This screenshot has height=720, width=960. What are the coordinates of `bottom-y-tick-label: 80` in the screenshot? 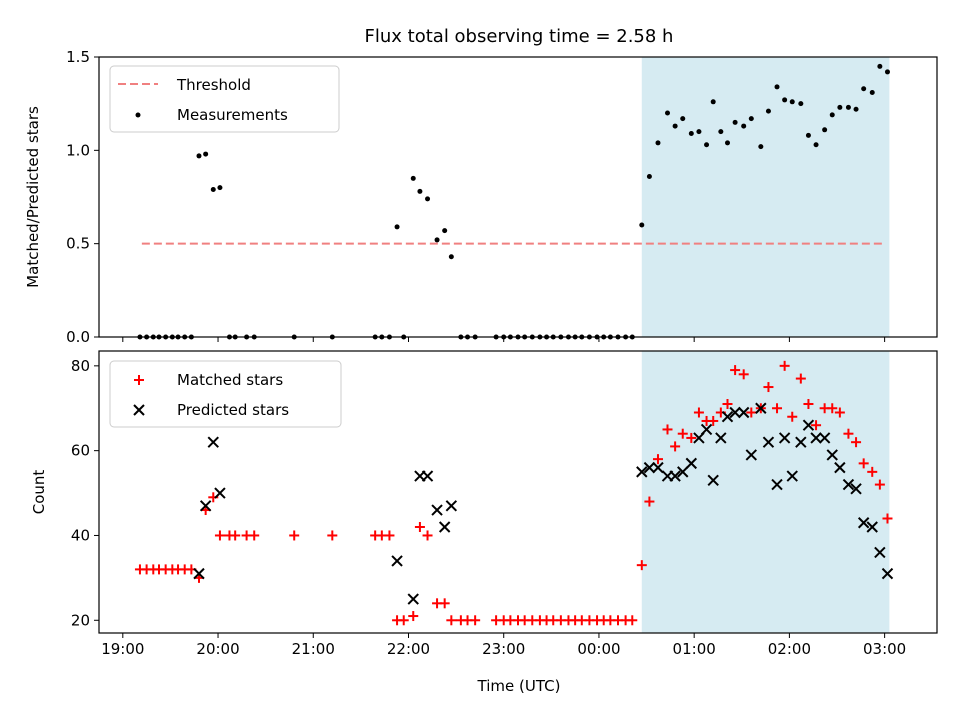 It's located at (80, 366).